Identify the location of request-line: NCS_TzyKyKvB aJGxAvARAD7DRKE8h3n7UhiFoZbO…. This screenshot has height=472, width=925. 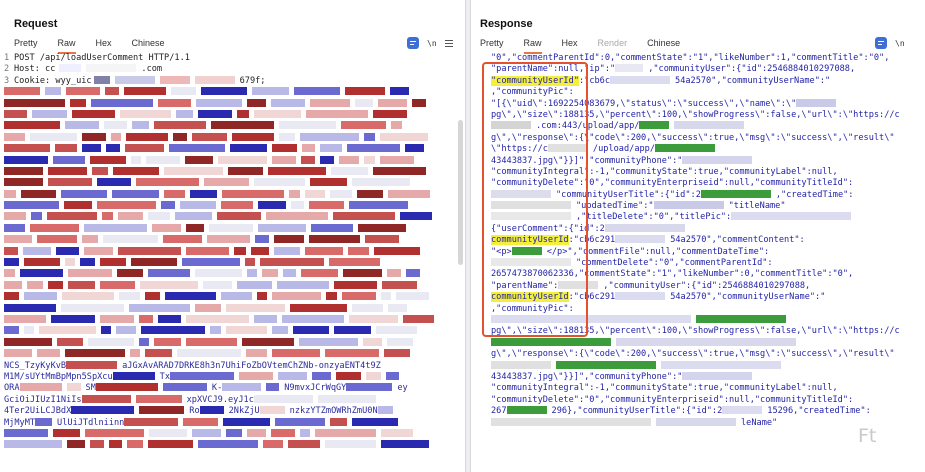
(234, 366).